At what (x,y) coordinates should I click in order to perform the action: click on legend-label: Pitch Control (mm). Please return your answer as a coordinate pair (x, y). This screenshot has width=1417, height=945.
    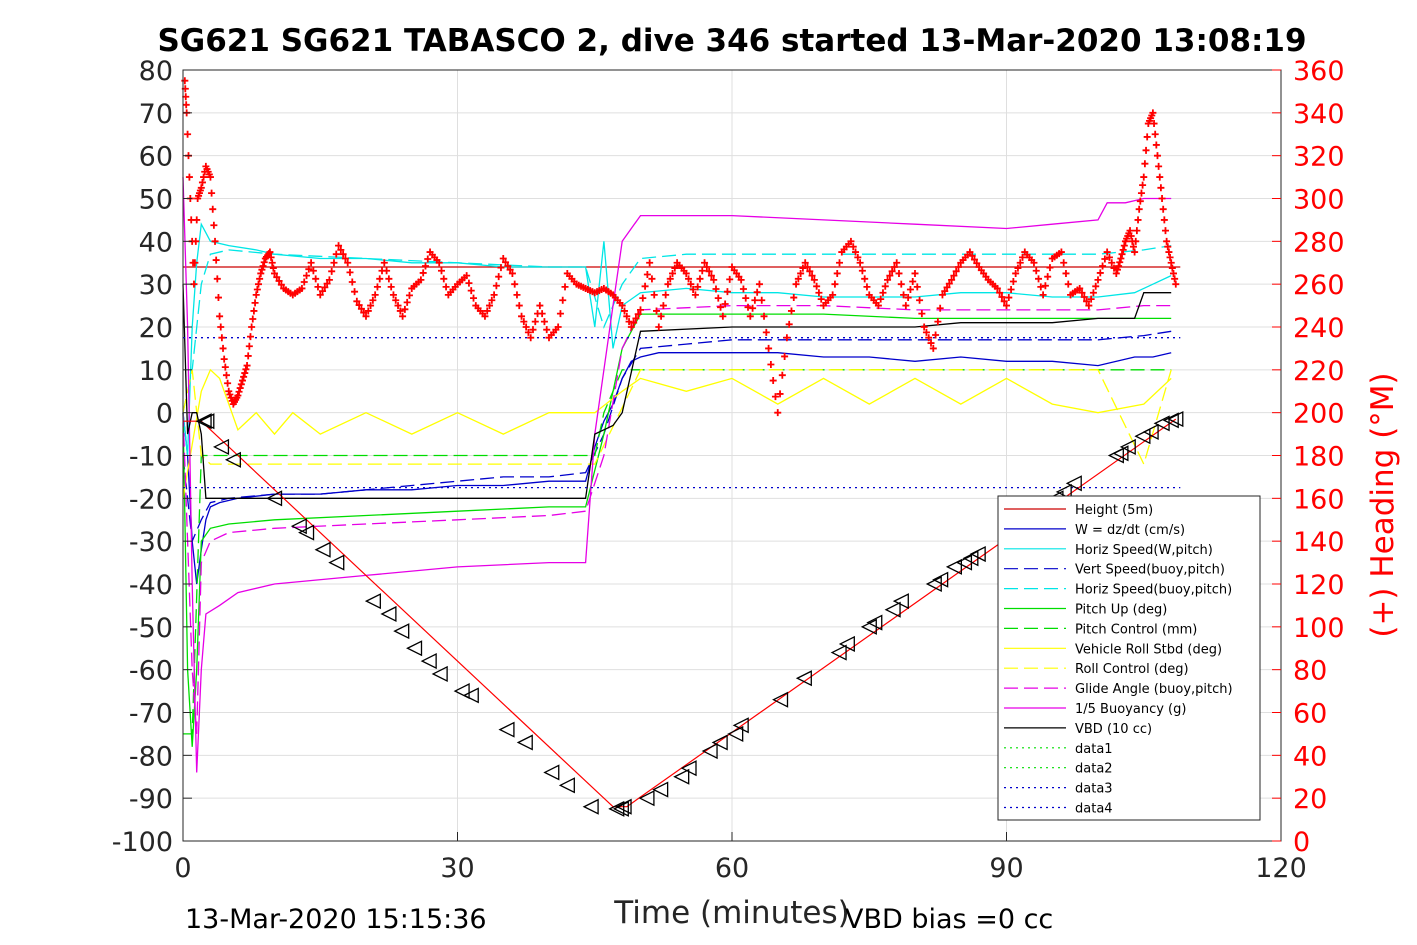
    Looking at the image, I should click on (1136, 629).